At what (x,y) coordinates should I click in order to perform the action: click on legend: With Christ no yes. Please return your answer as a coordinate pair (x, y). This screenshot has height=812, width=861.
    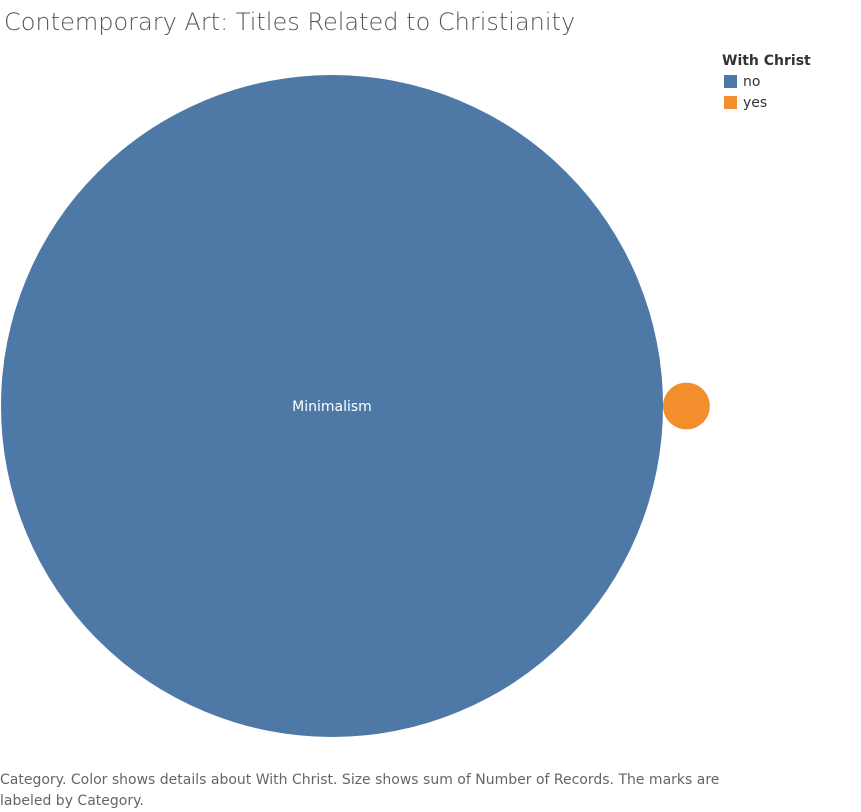
    Looking at the image, I should click on (787, 83).